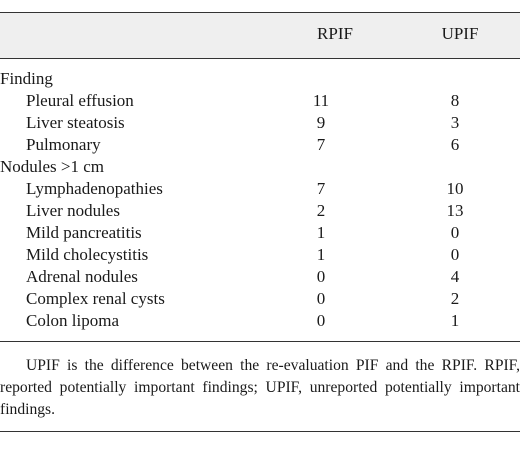 This screenshot has width=520, height=451. I want to click on table-row: Adrenal nodules 0 4, so click(260, 277).